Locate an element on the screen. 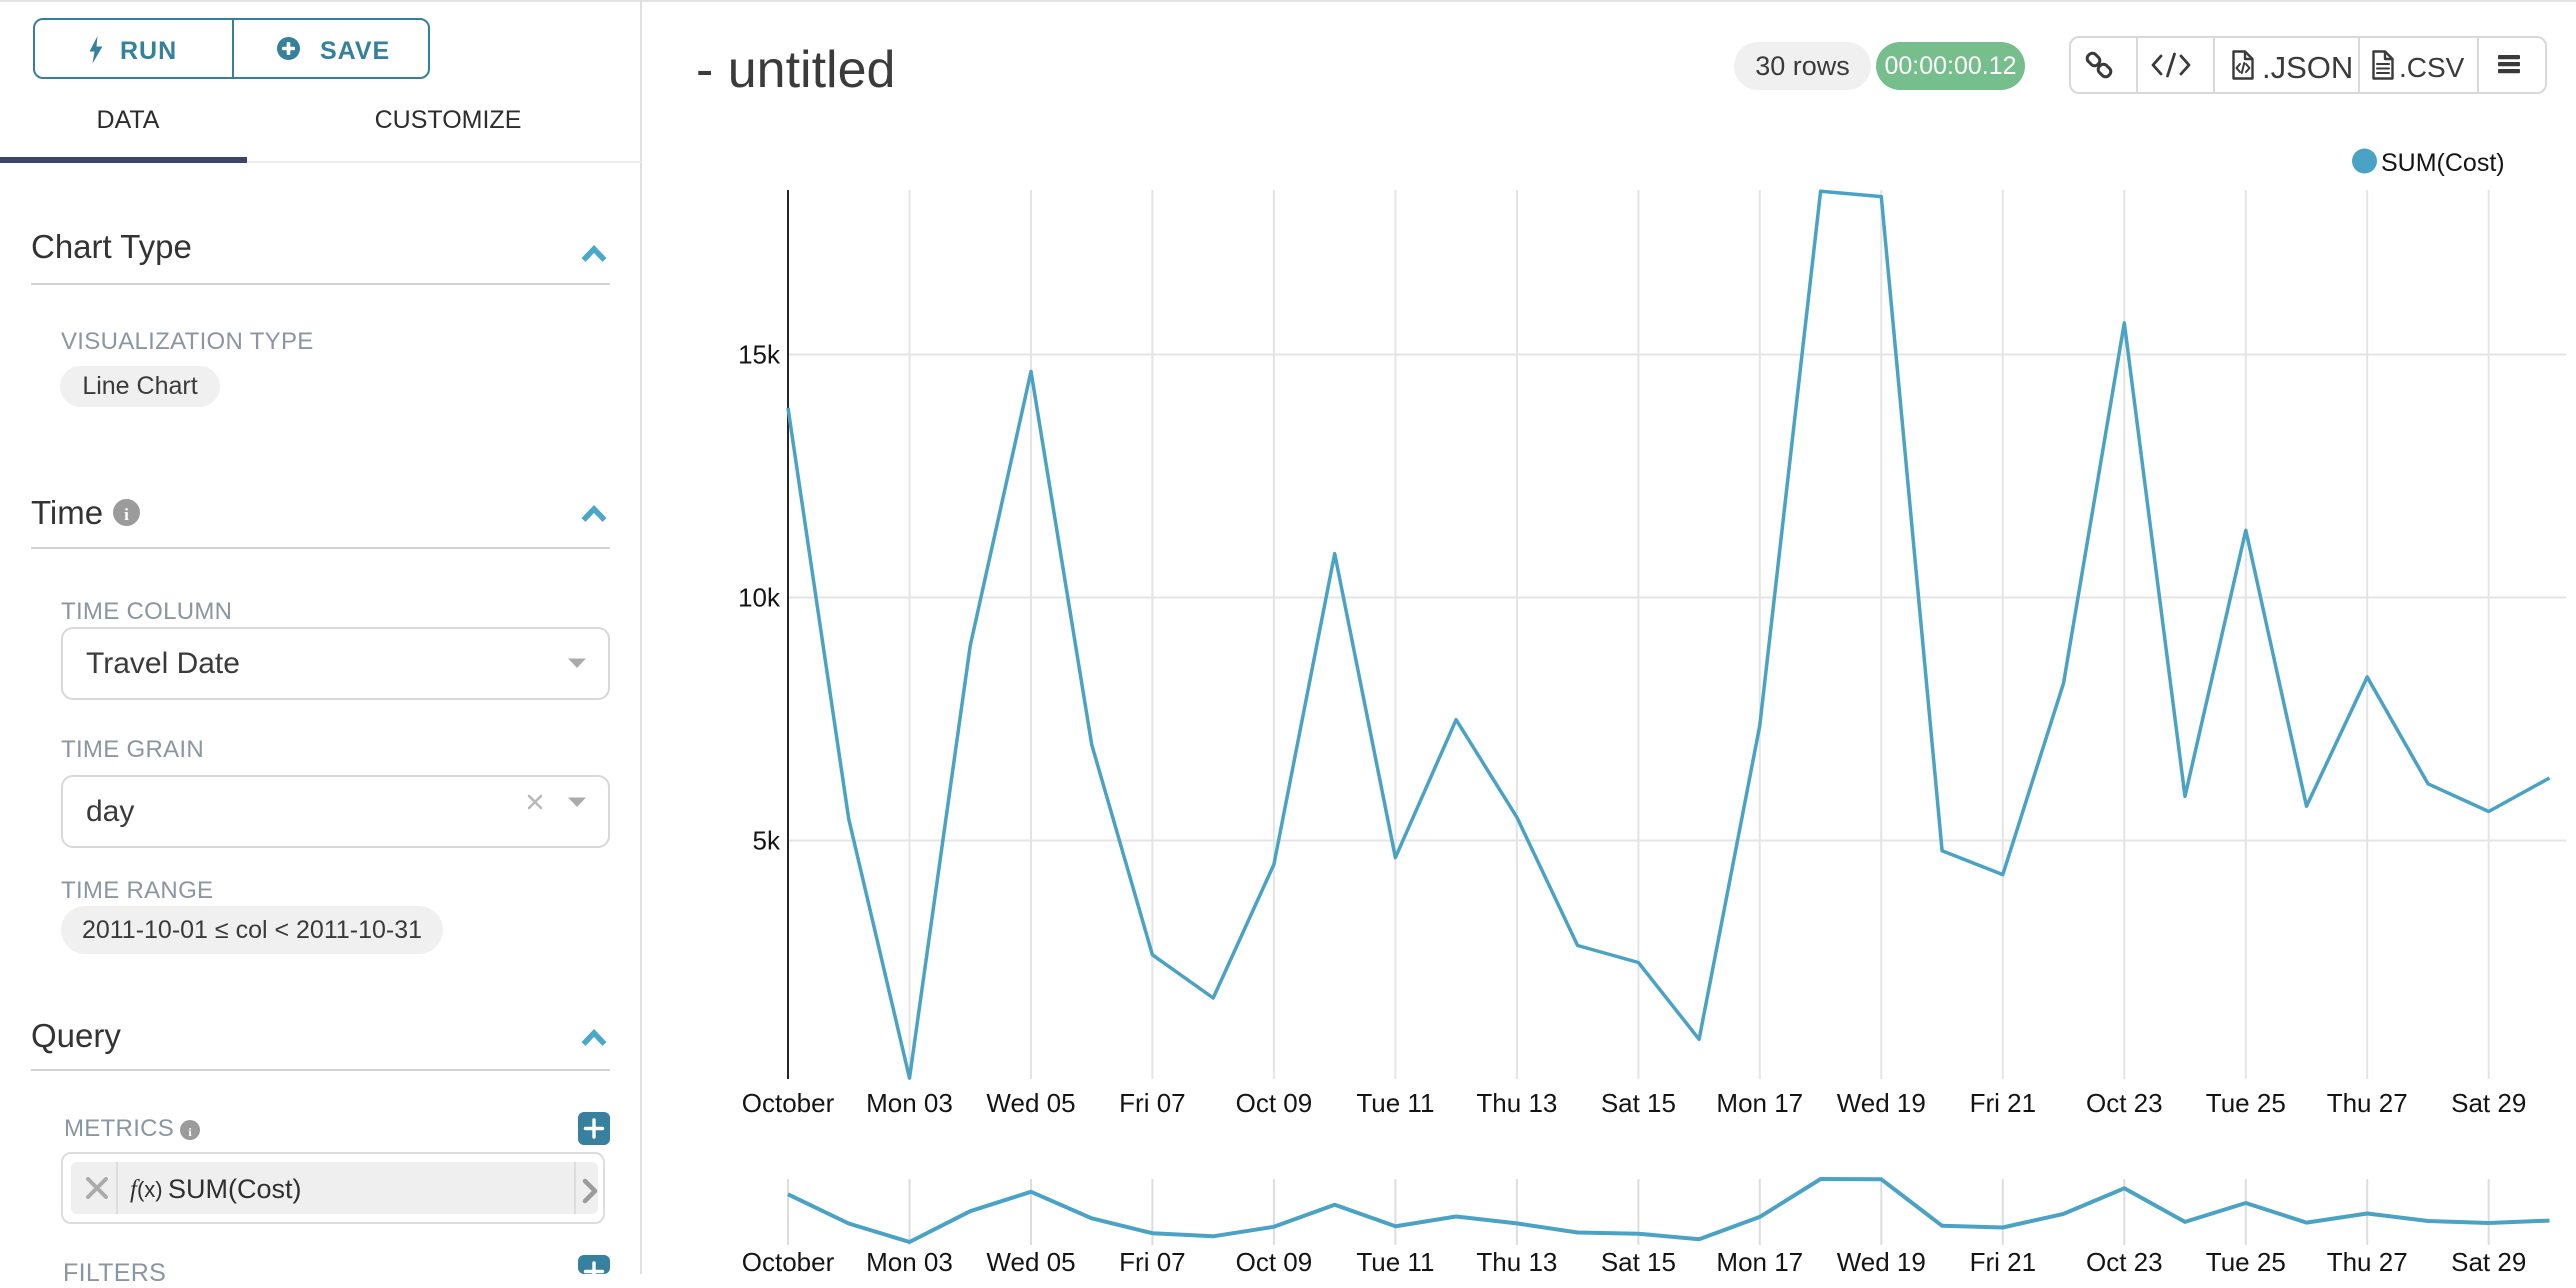 This screenshot has width=2576, height=1288. svg-text: SUM(Cost) is located at coordinates (2443, 163).